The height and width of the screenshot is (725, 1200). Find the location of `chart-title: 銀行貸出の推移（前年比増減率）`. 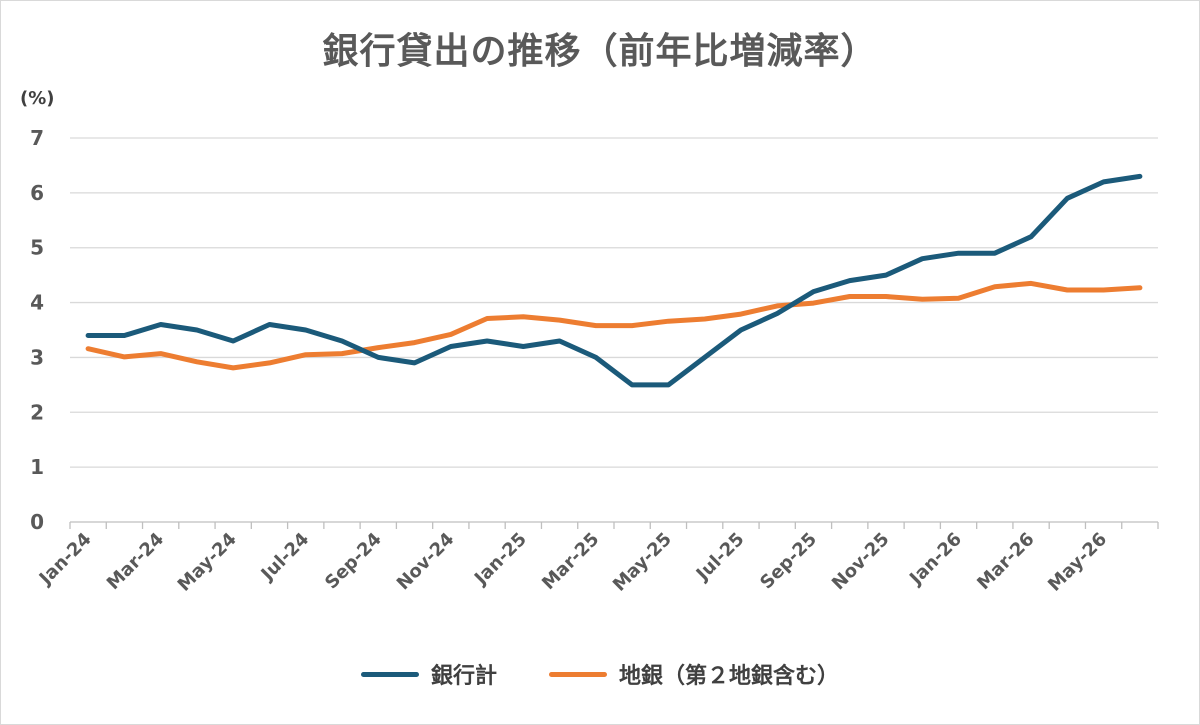

chart-title: 銀行貸出の推移（前年比増減率） is located at coordinates (600, 51).